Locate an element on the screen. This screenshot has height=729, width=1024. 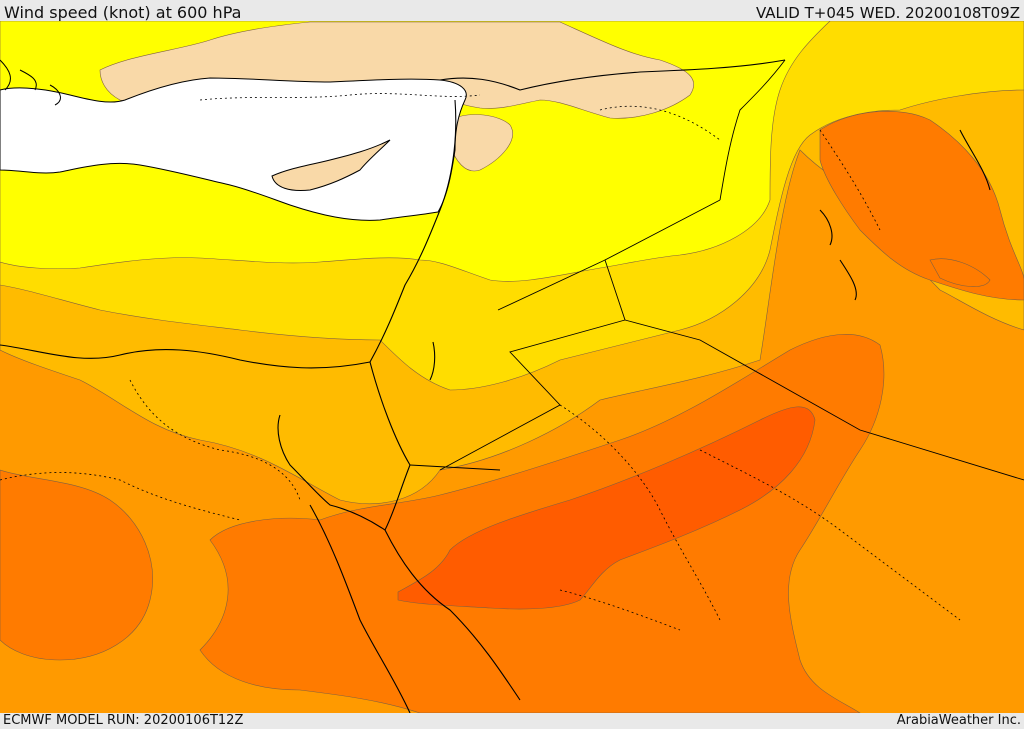
credit-label: ArabiaWeather Inc. is located at coordinates (958, 720).